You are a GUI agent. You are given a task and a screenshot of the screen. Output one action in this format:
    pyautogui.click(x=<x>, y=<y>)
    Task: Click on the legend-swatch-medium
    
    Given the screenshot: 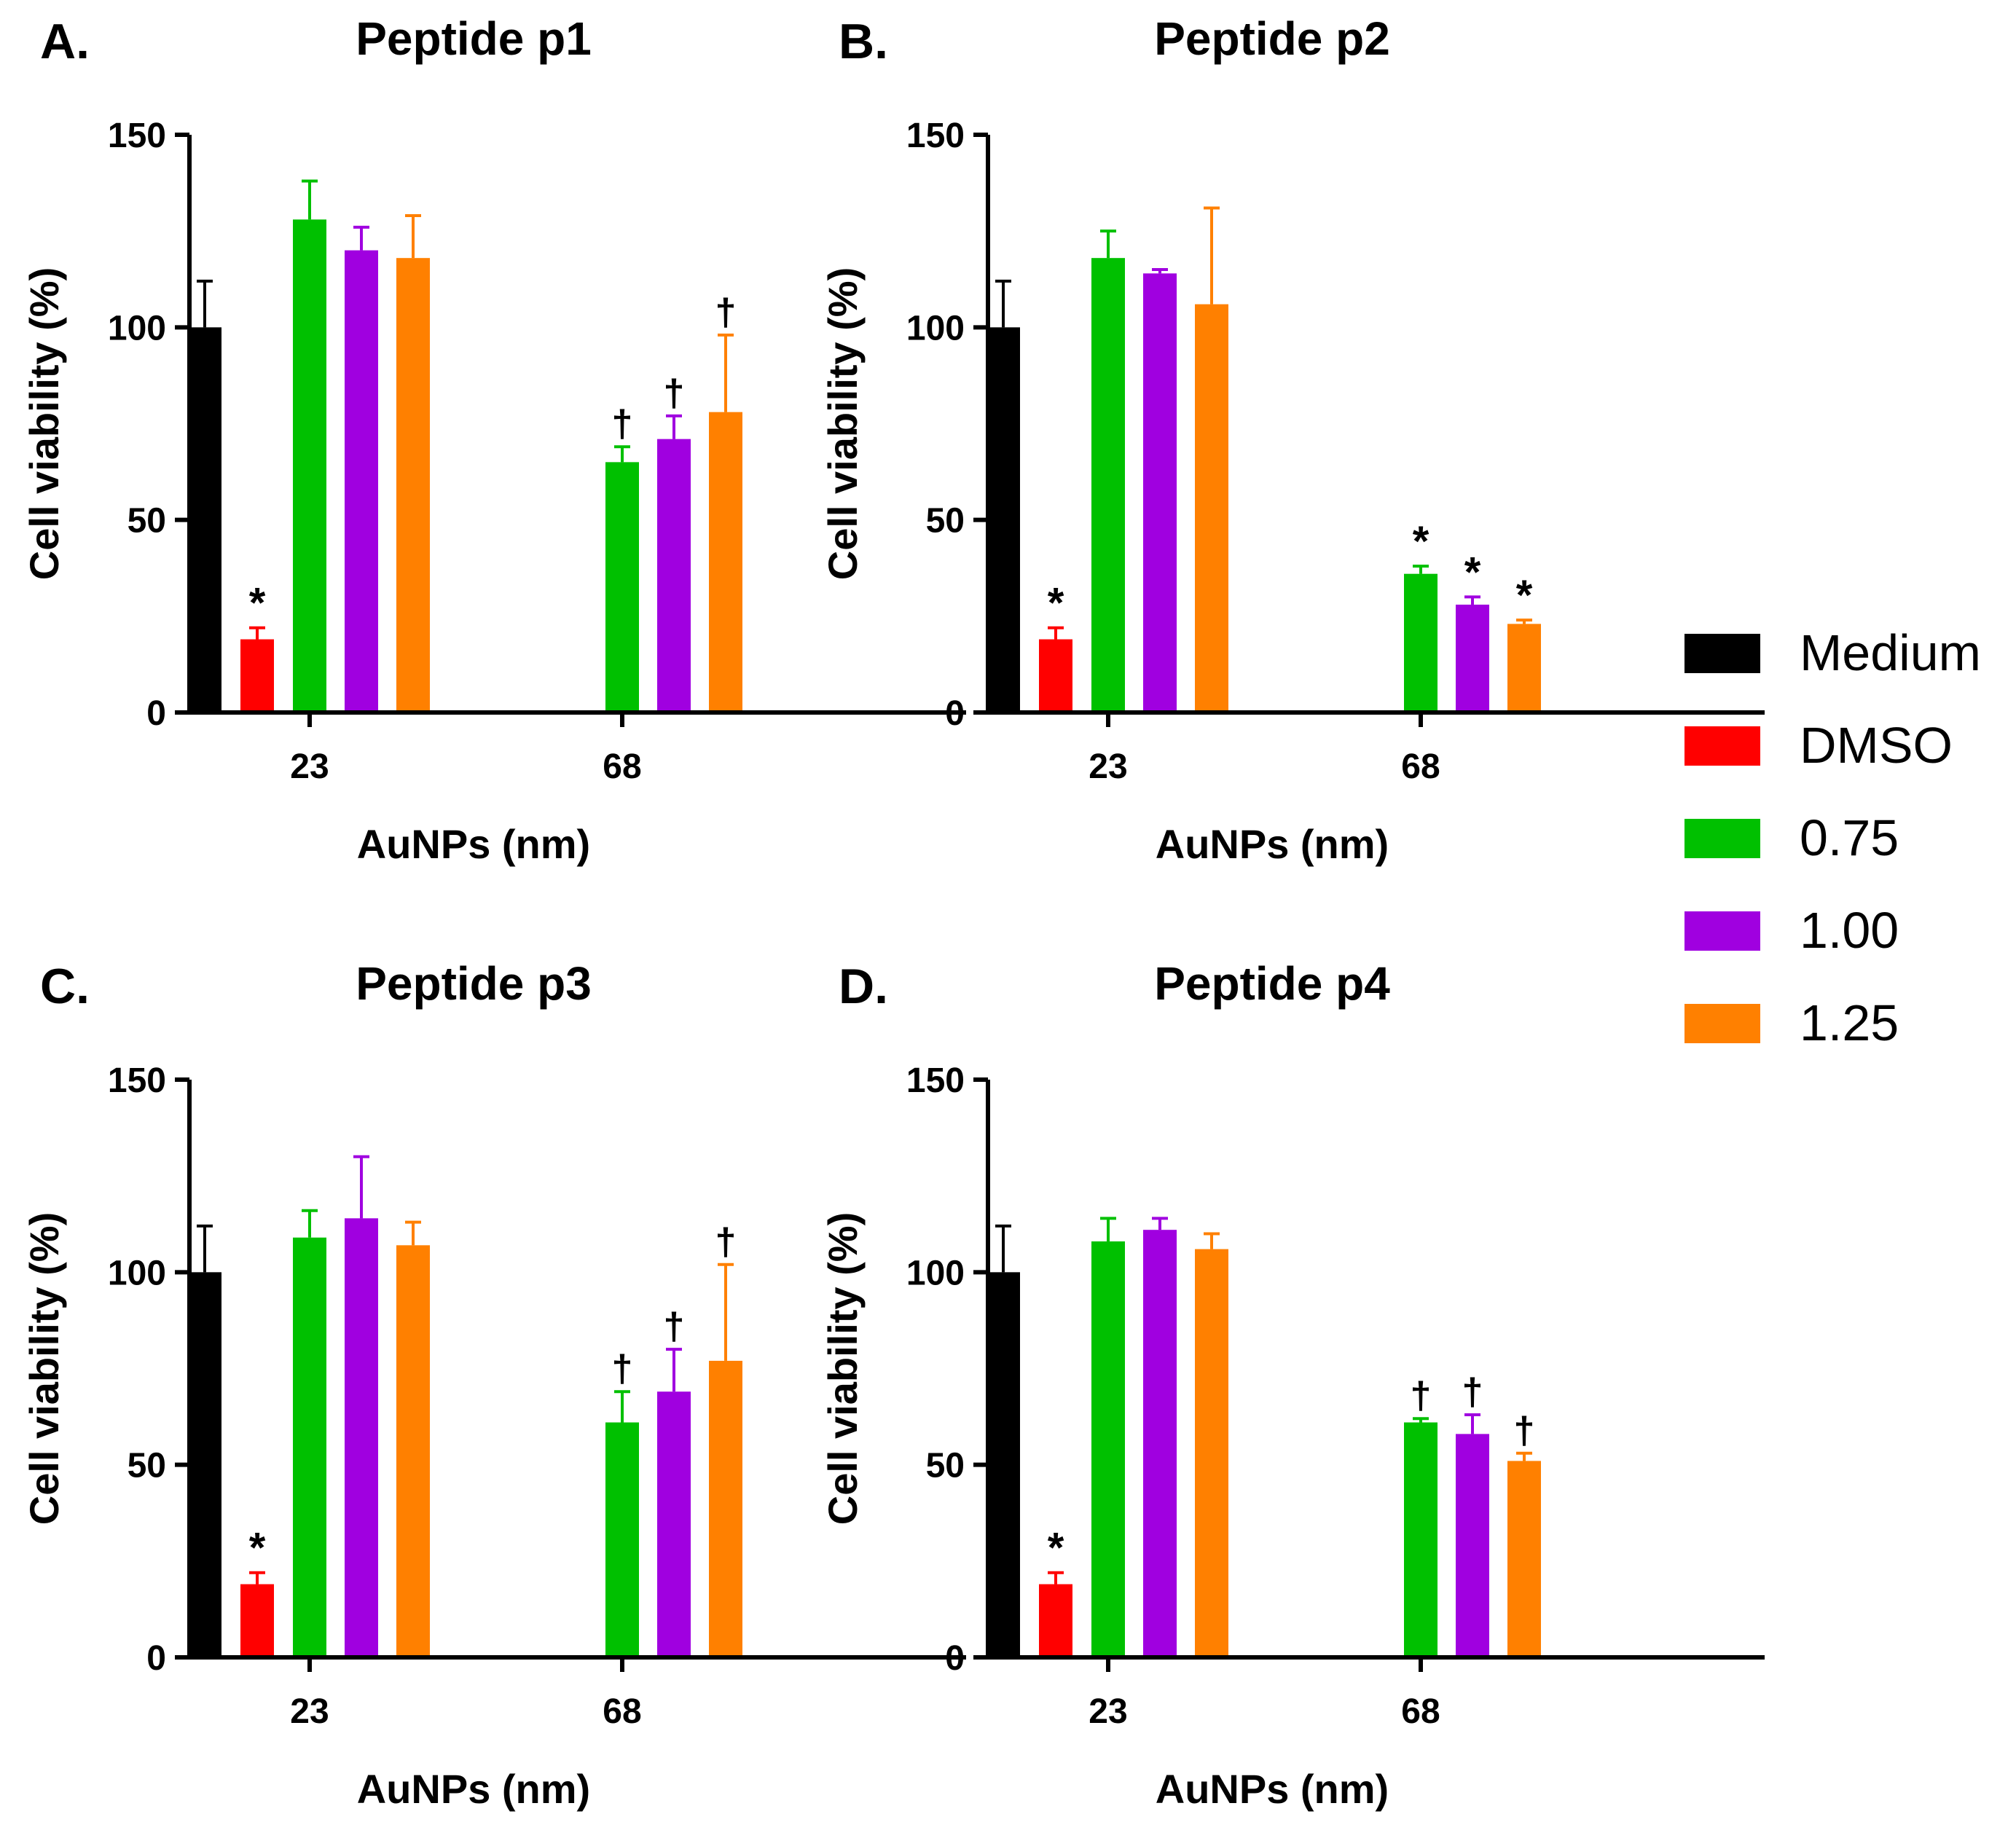 What is the action you would take?
    pyautogui.click(x=1722, y=653)
    